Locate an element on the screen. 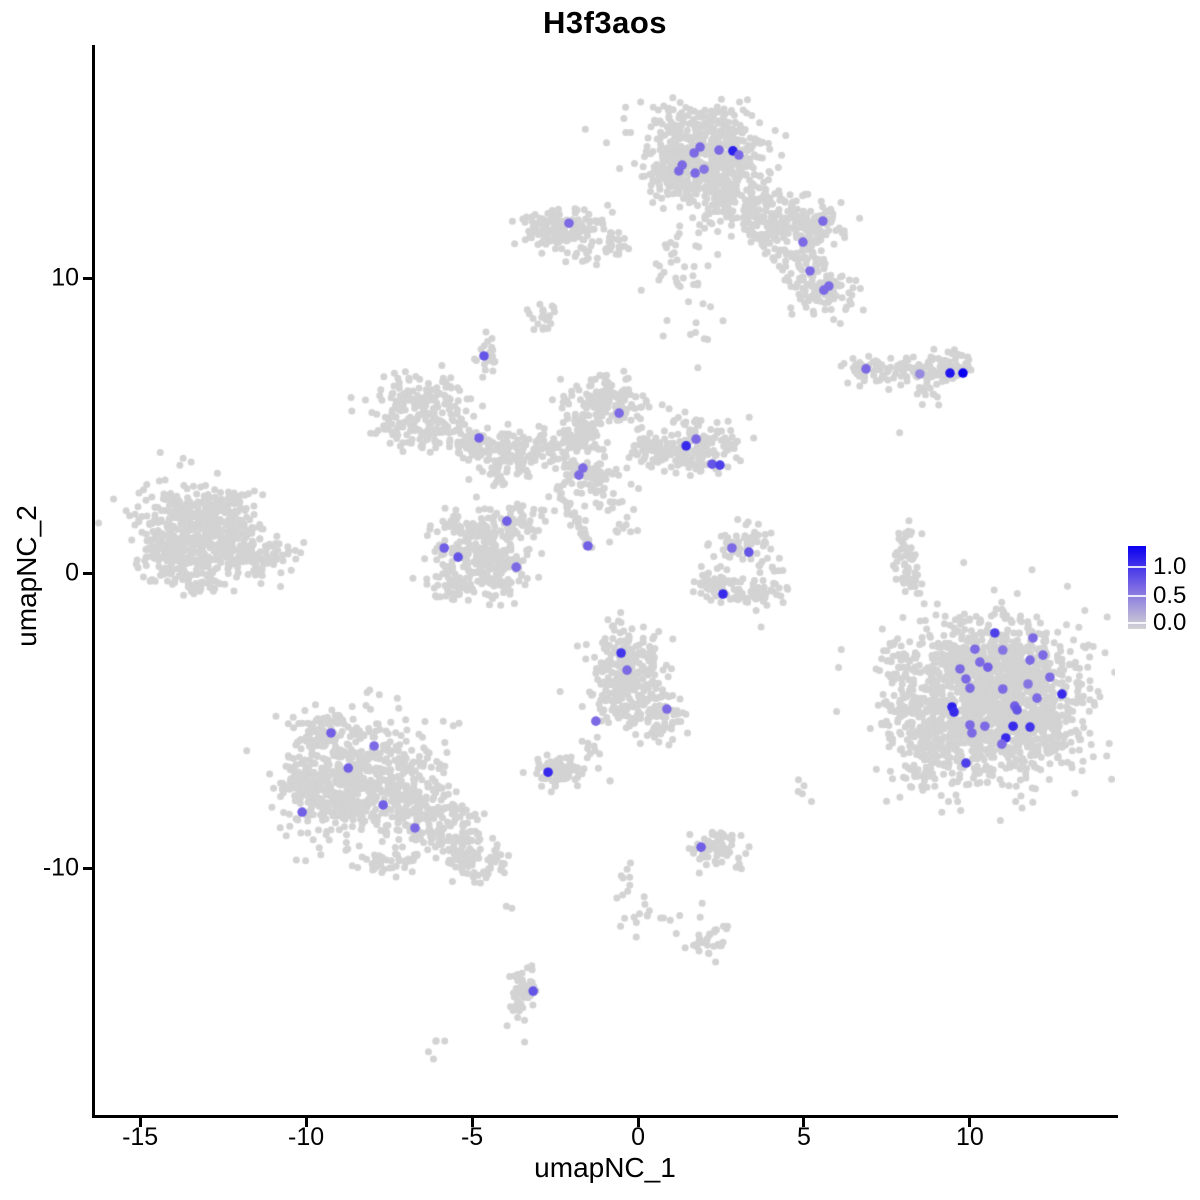  y-tick-label: -10 is located at coordinates (60, 867).